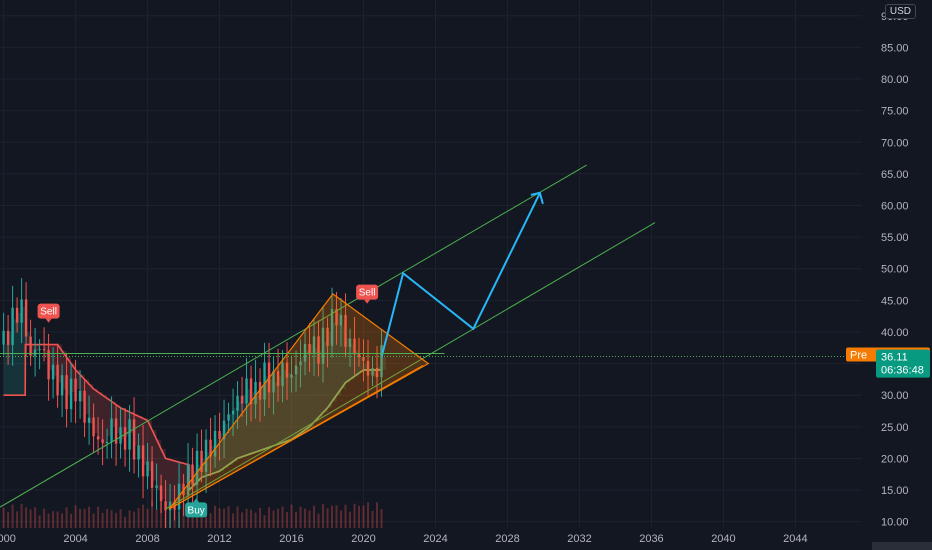 The height and width of the screenshot is (550, 932). What do you see at coordinates (285, 430) in the screenshot?
I see `stop-line-up` at bounding box center [285, 430].